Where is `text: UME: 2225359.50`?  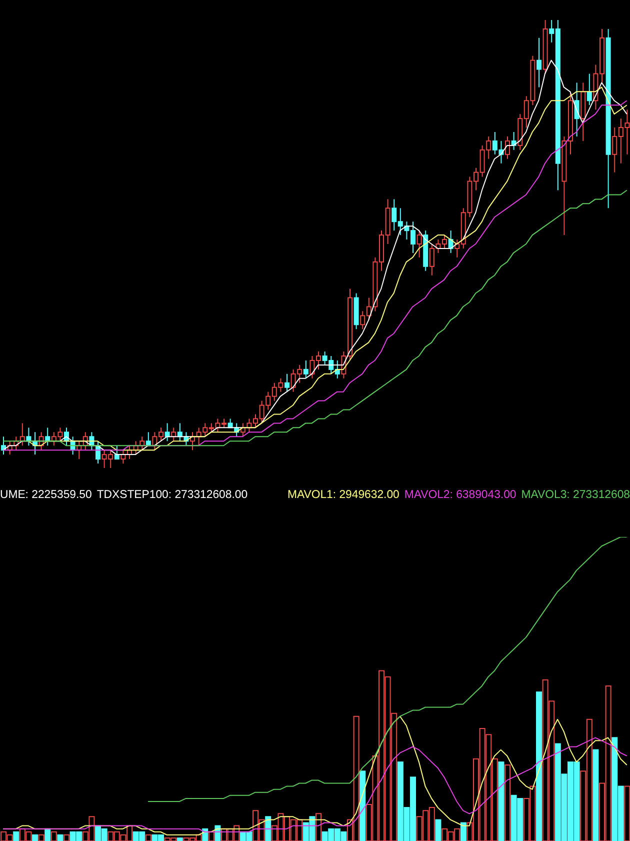 text: UME: 2225359.50 is located at coordinates (46, 495).